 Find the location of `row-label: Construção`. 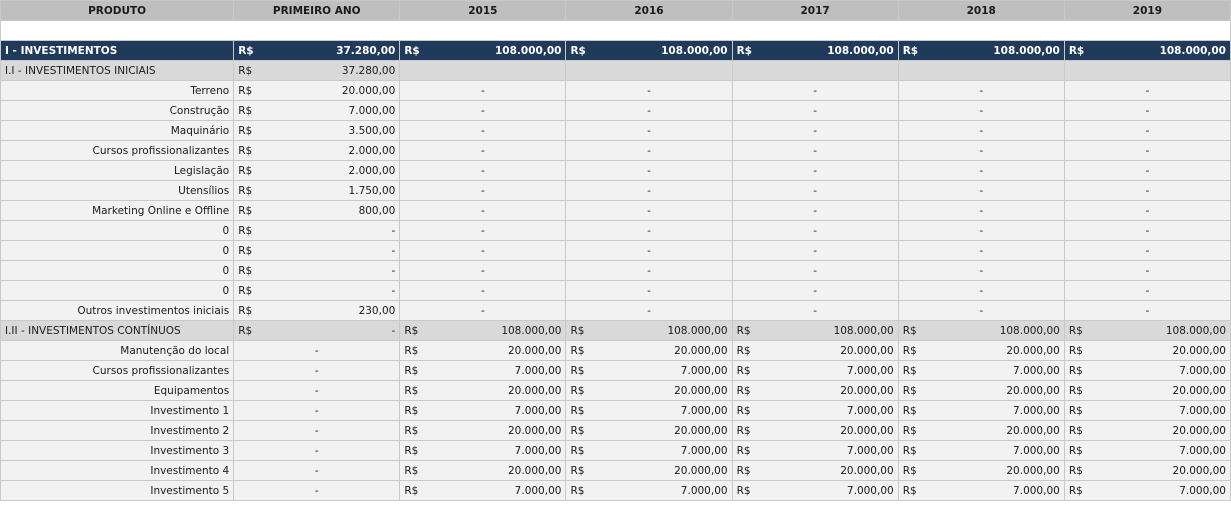

row-label: Construção is located at coordinates (117, 110).